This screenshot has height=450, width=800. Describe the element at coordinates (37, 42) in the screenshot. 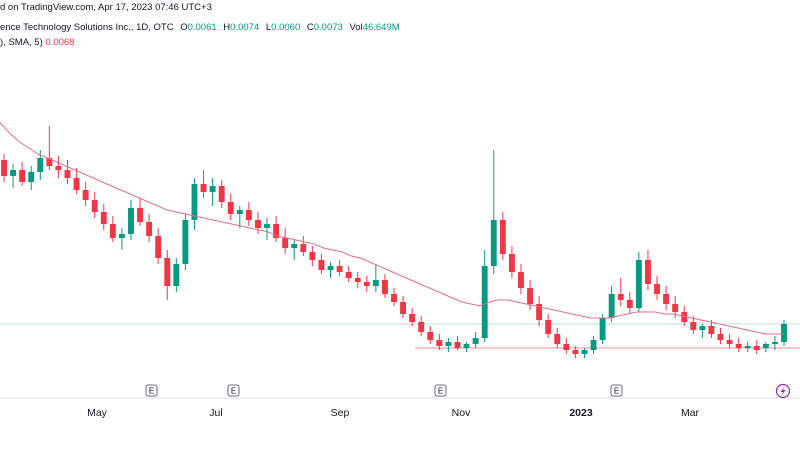

I see `indicator-legend: ), SMA, 5) 0.0068` at that location.